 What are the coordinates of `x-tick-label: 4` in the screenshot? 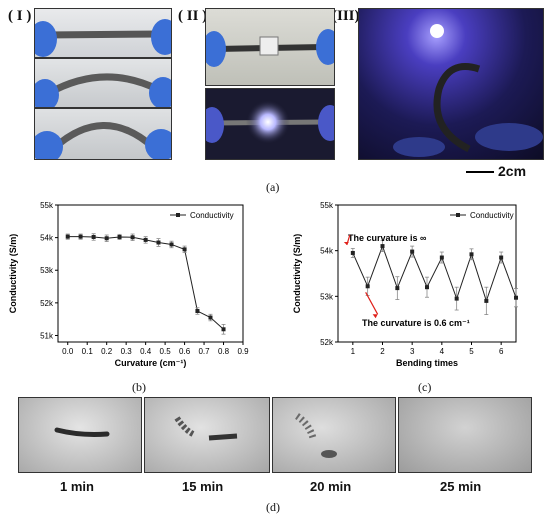 It's located at (442, 351).